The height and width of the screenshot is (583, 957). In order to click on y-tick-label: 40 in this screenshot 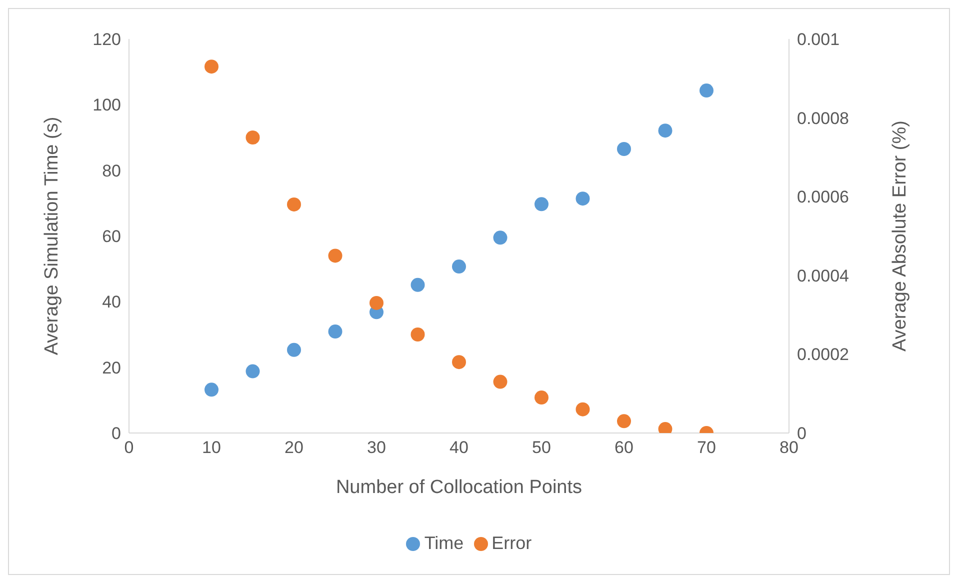, I will do `click(111, 302)`.